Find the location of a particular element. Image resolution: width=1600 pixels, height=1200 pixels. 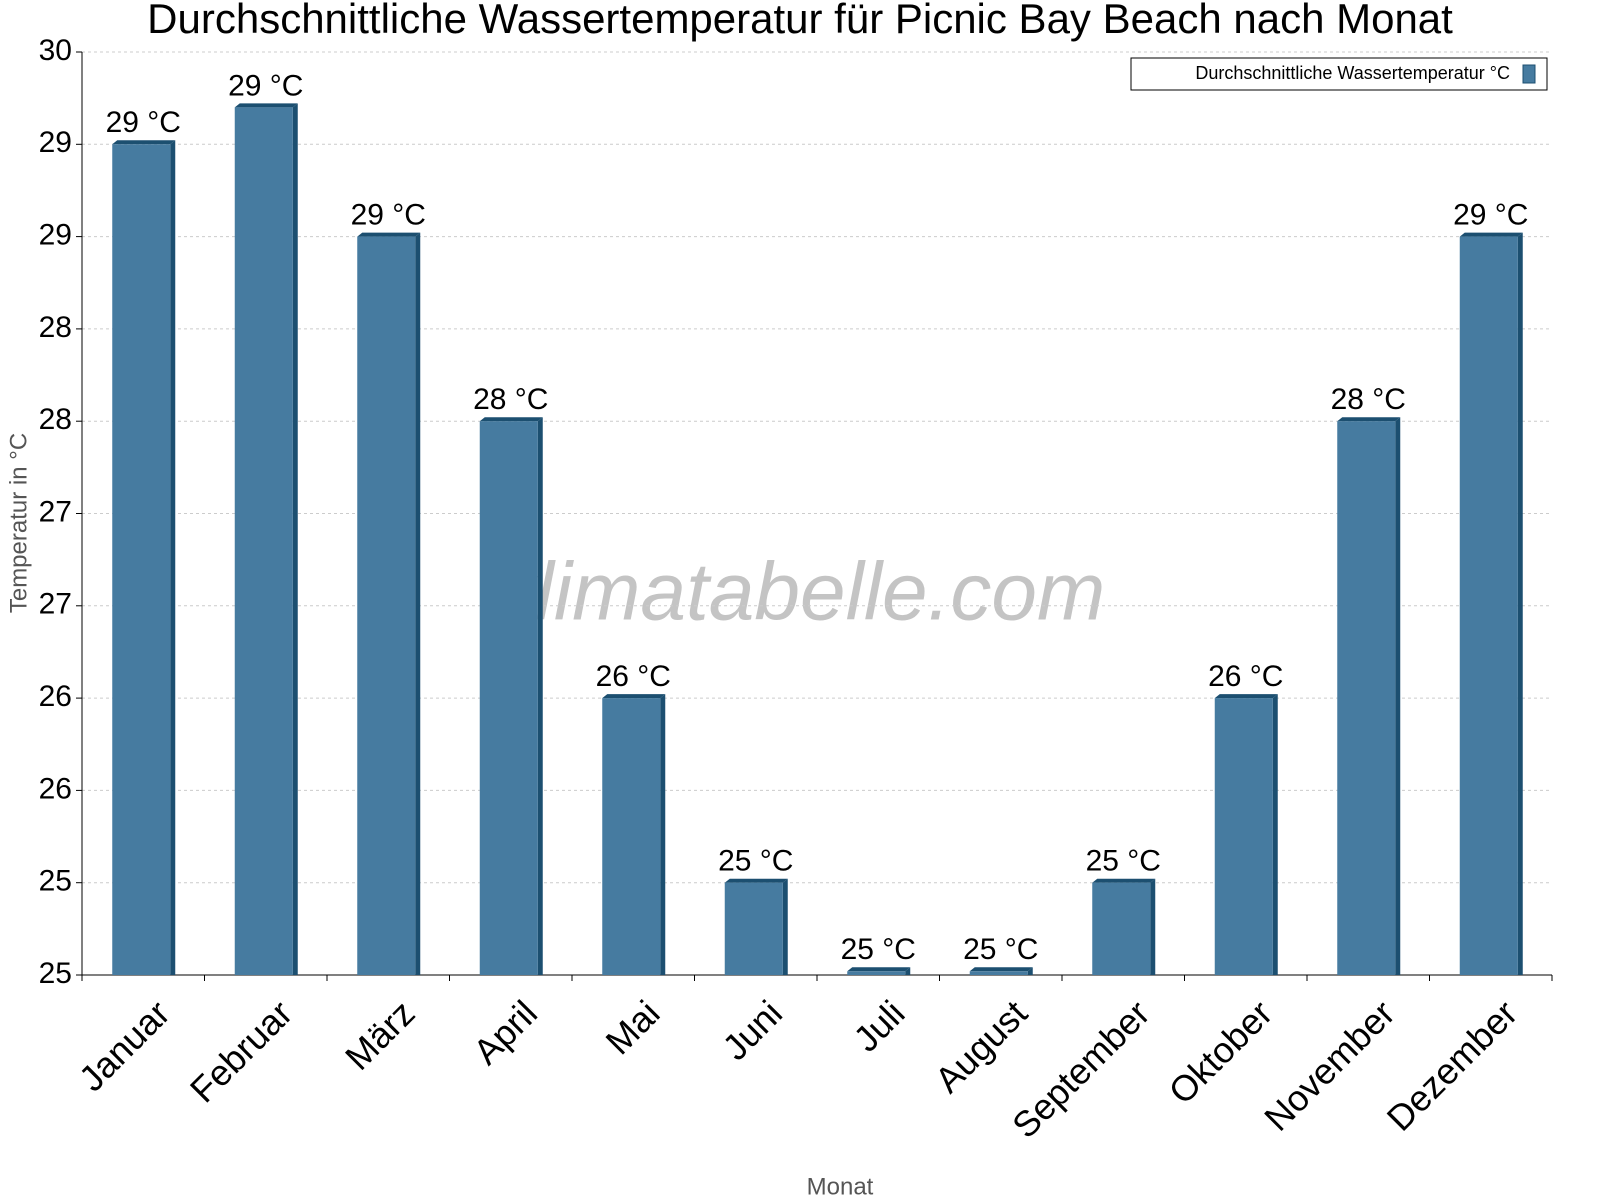

x-tick-label: Juli is located at coordinates (878, 1025).